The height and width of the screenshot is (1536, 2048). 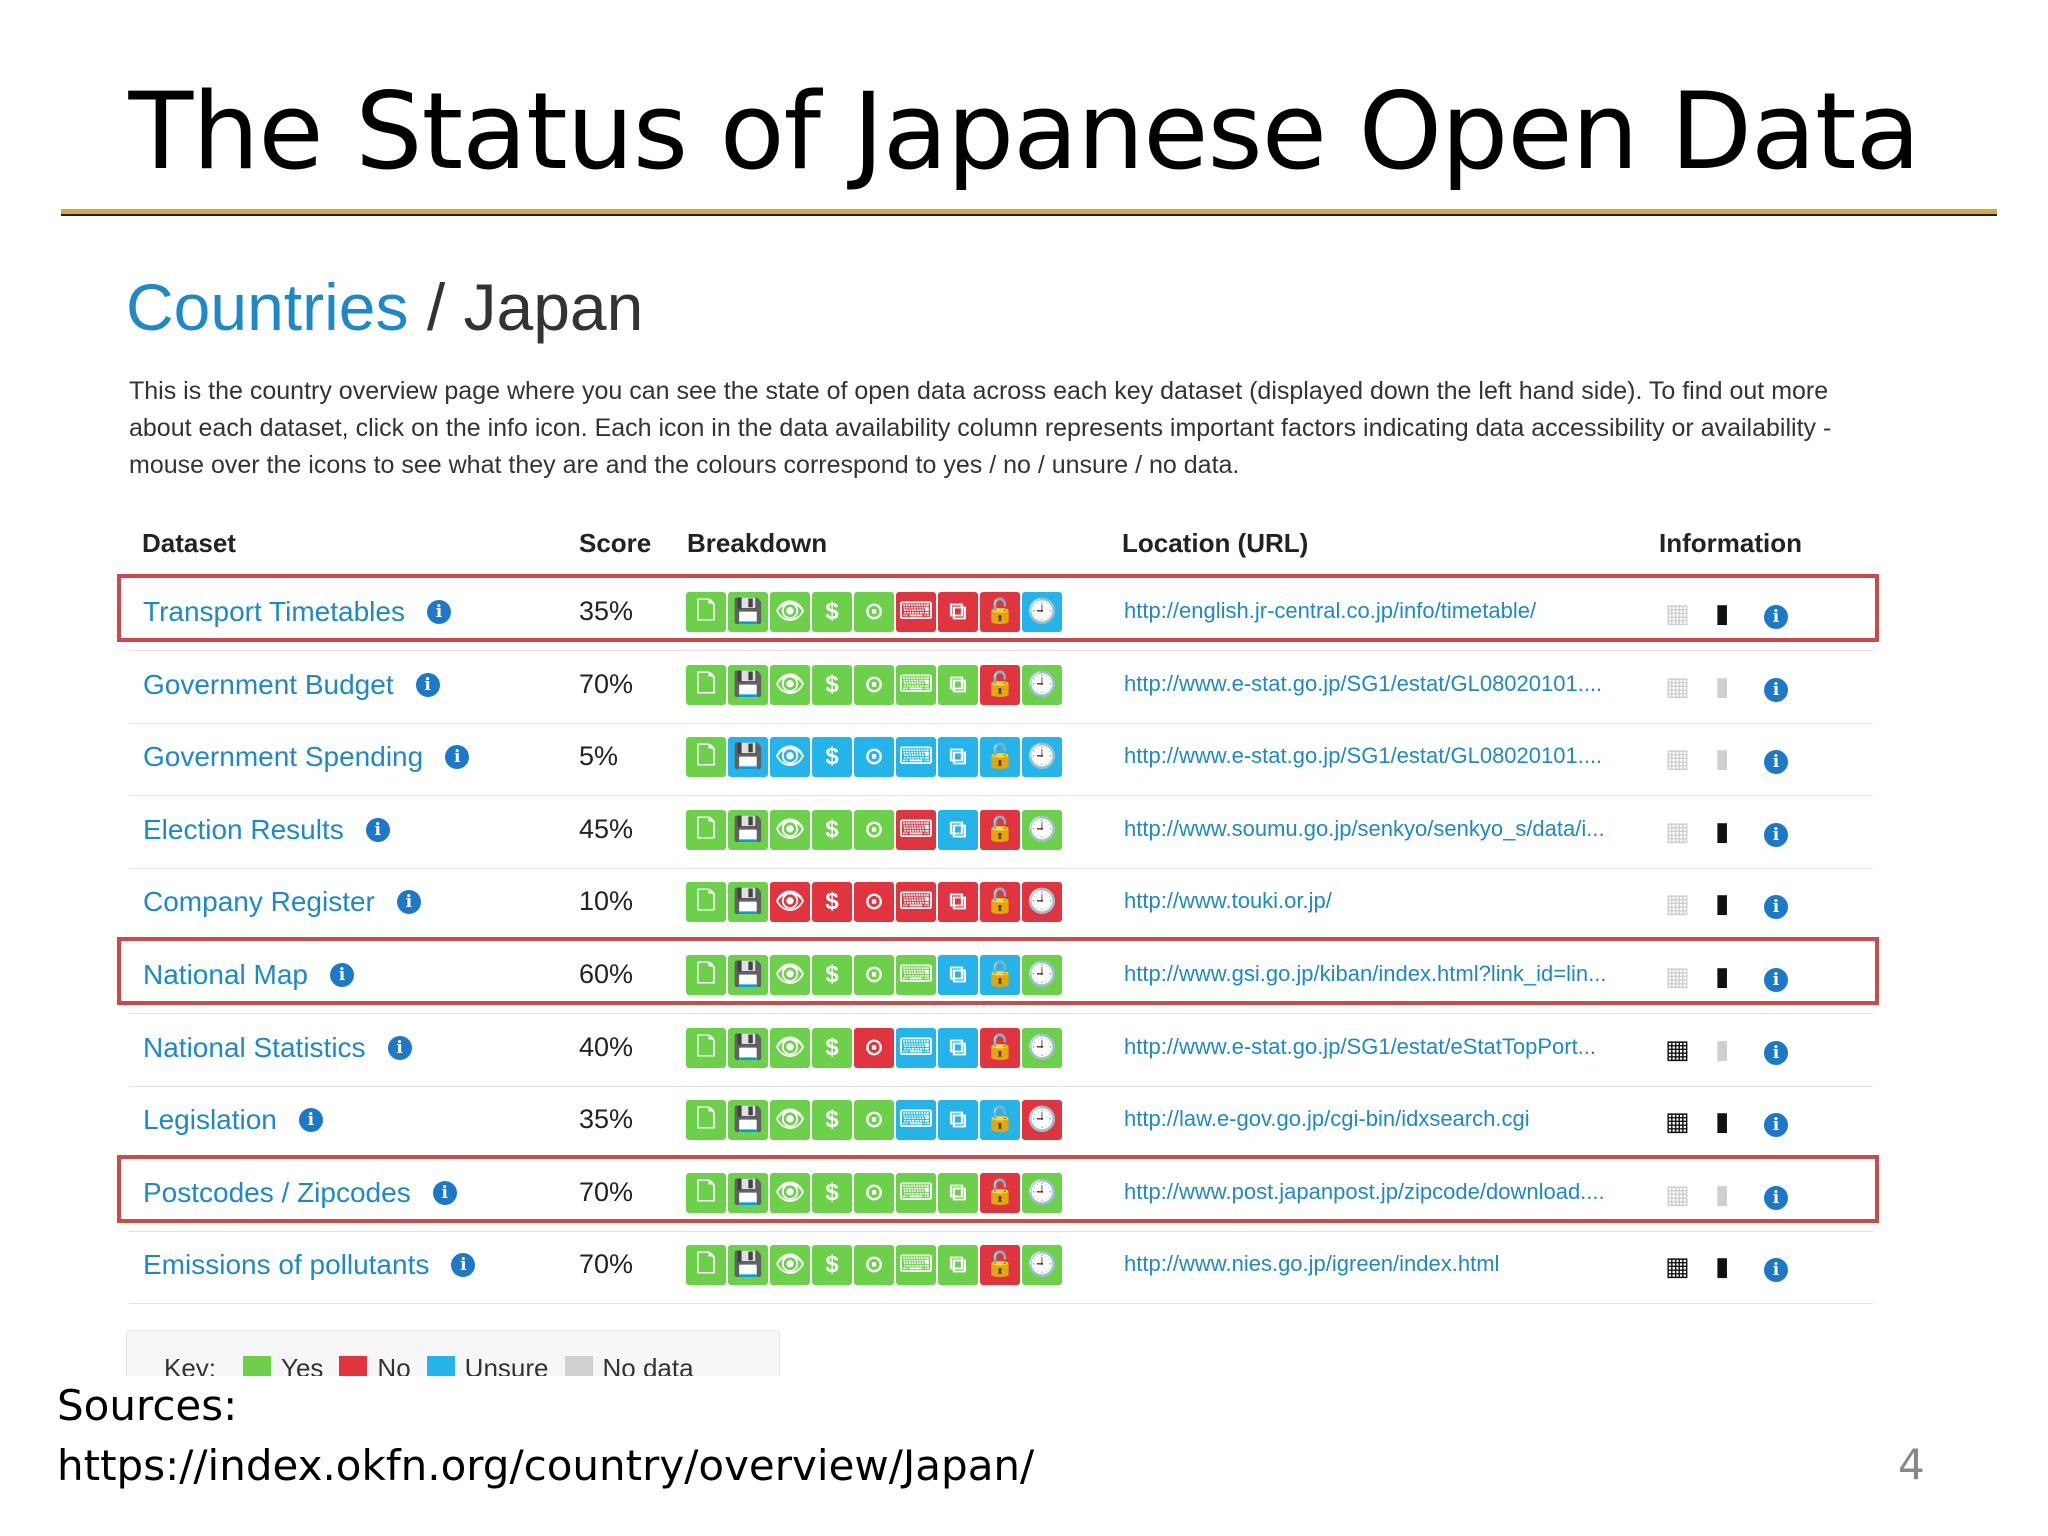 I want to click on dataset-name-link: National Statistics i, so click(x=277, y=1048).